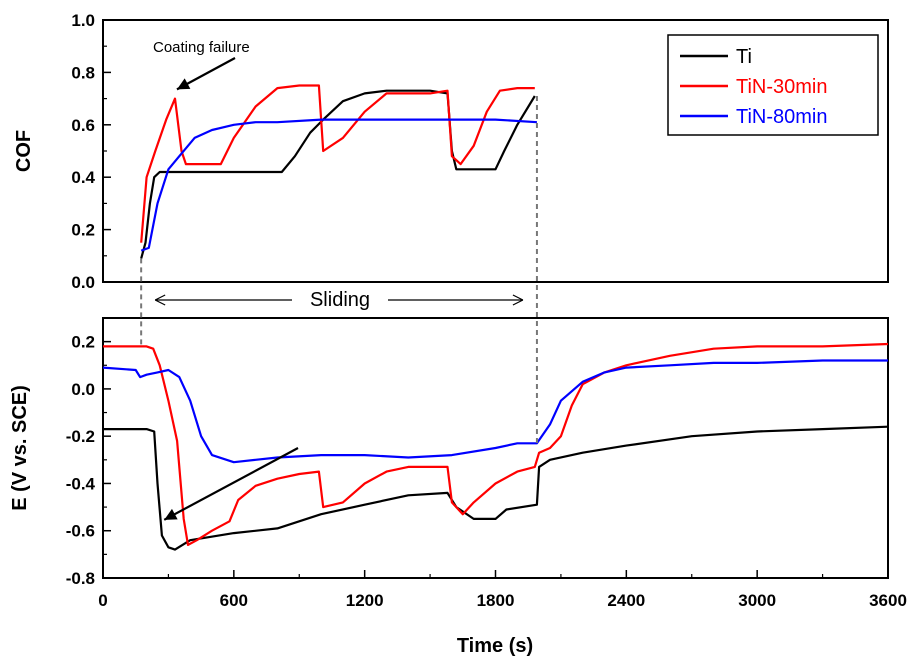  Describe the element at coordinates (744, 57) in the screenshot. I see `legend-label-ti: Ti` at that location.